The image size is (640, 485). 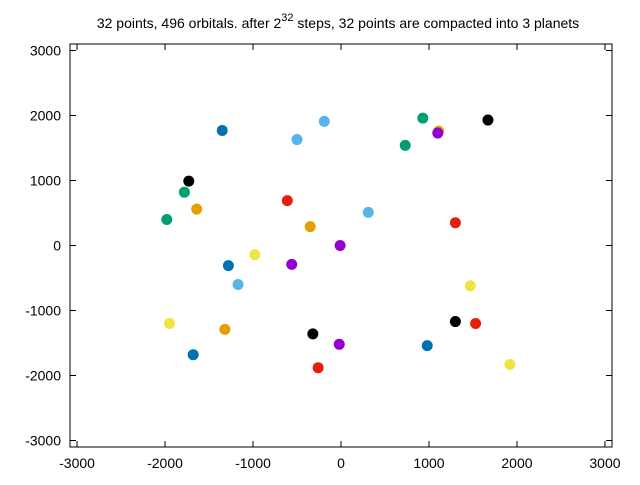 What do you see at coordinates (604, 463) in the screenshot?
I see `x-tick-label: 3000` at bounding box center [604, 463].